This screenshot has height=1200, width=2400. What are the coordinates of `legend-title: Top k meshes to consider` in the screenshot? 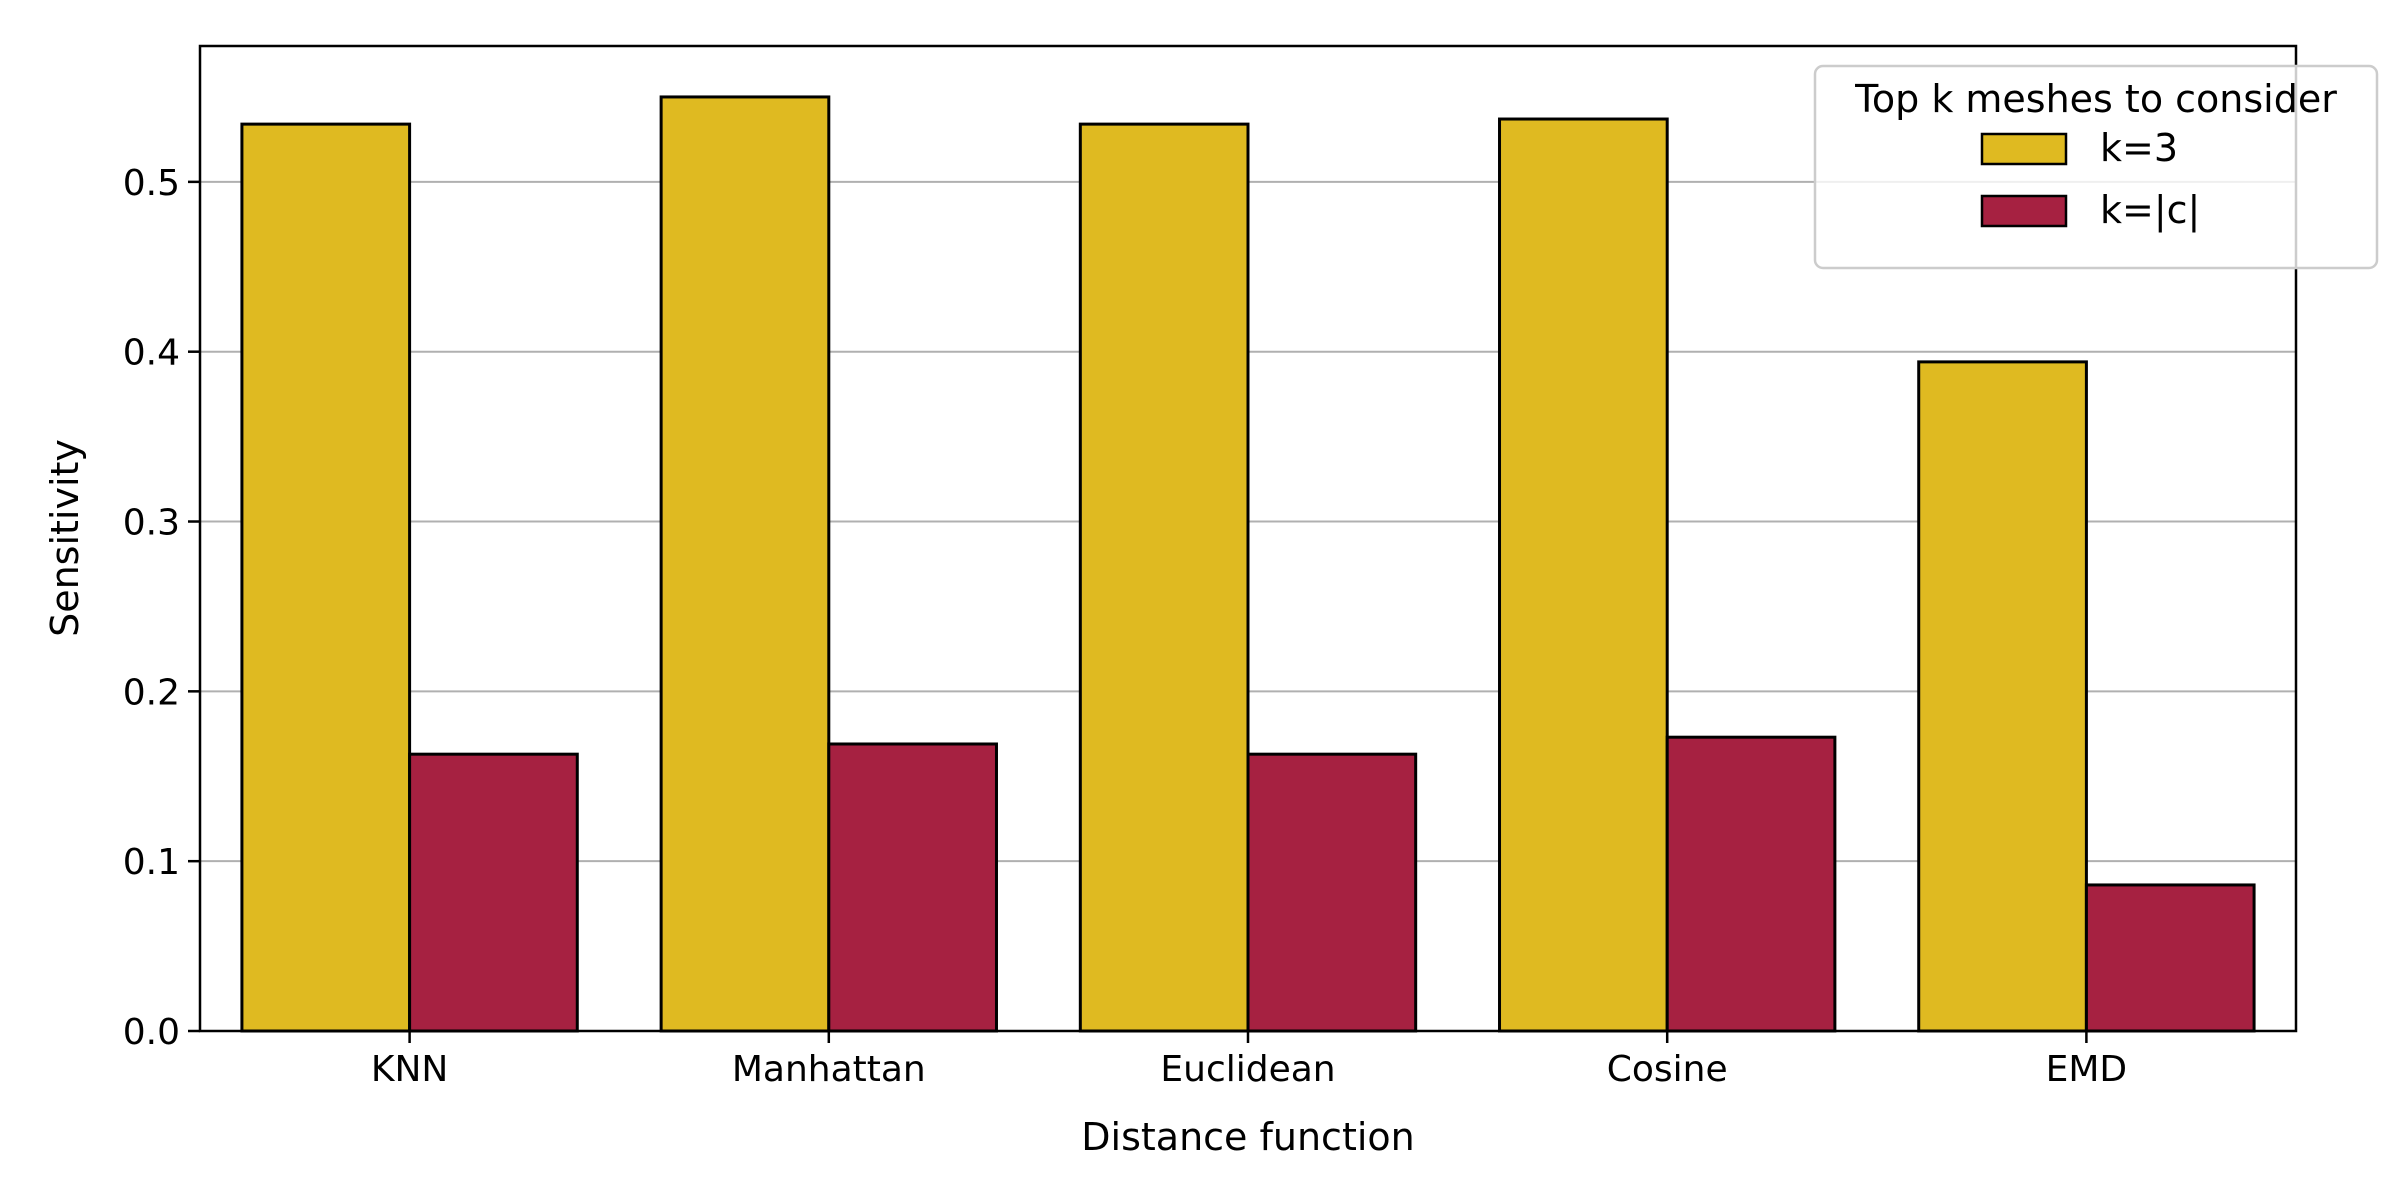 It's located at (2095, 99).